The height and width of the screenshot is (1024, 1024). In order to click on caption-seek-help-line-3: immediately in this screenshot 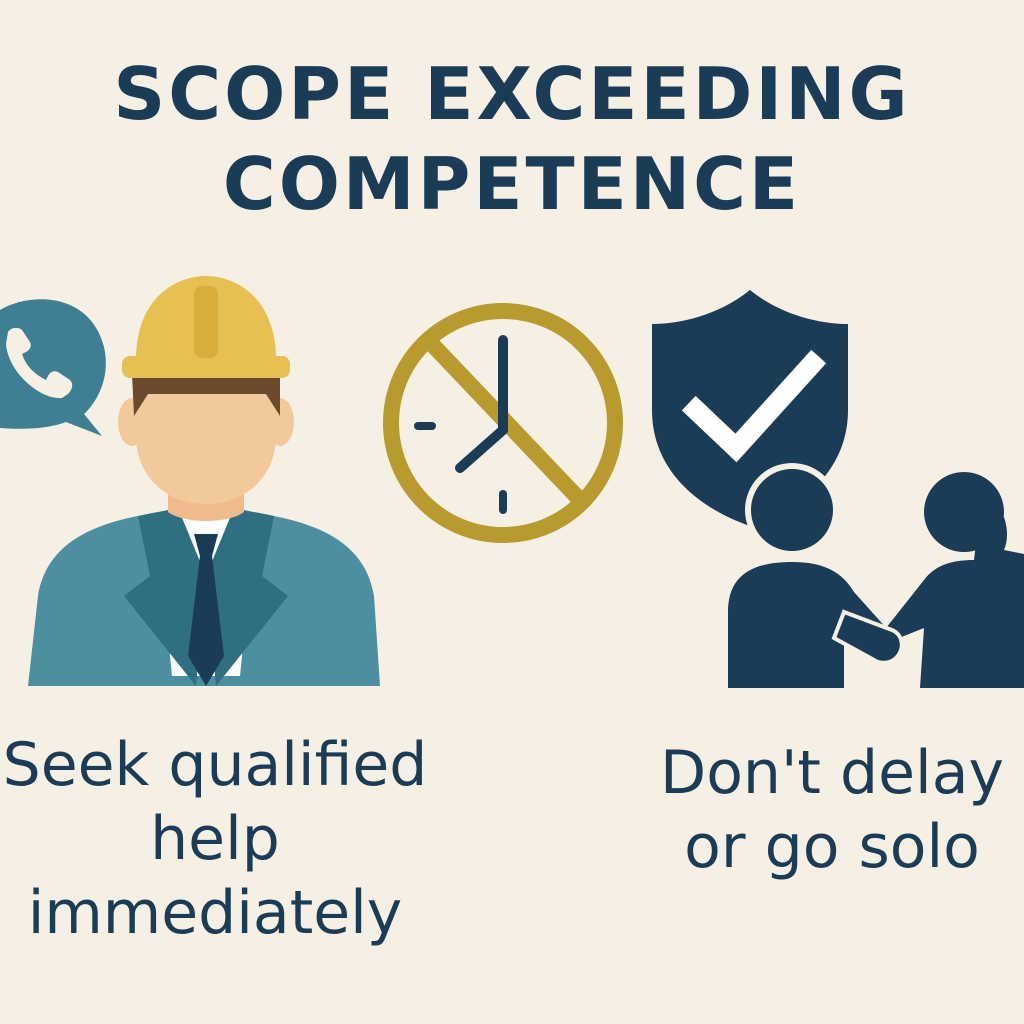, I will do `click(215, 913)`.